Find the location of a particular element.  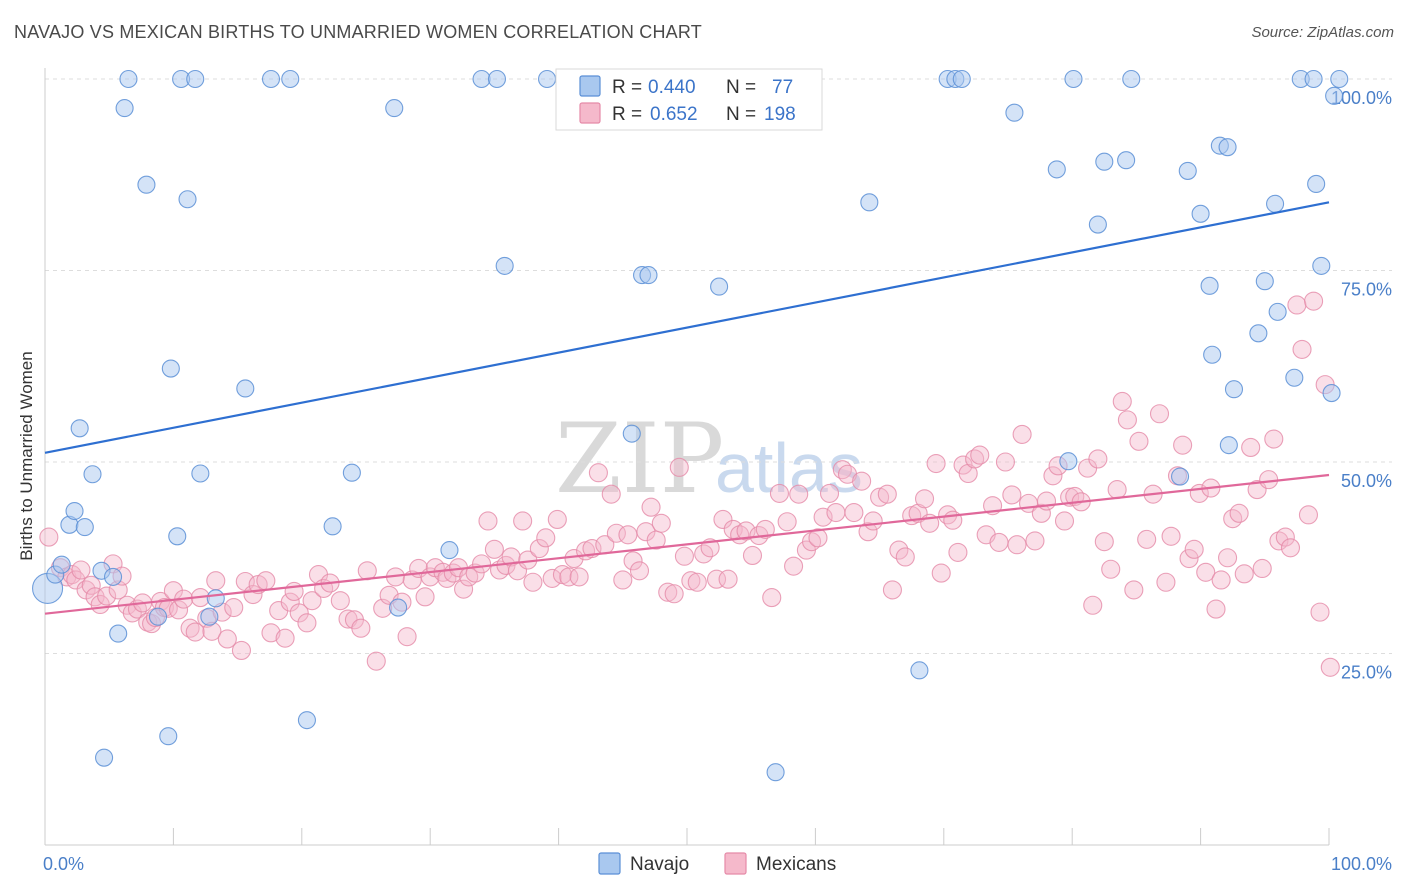

y-tick-label-2: 75.0% is located at coordinates (1366, 290).